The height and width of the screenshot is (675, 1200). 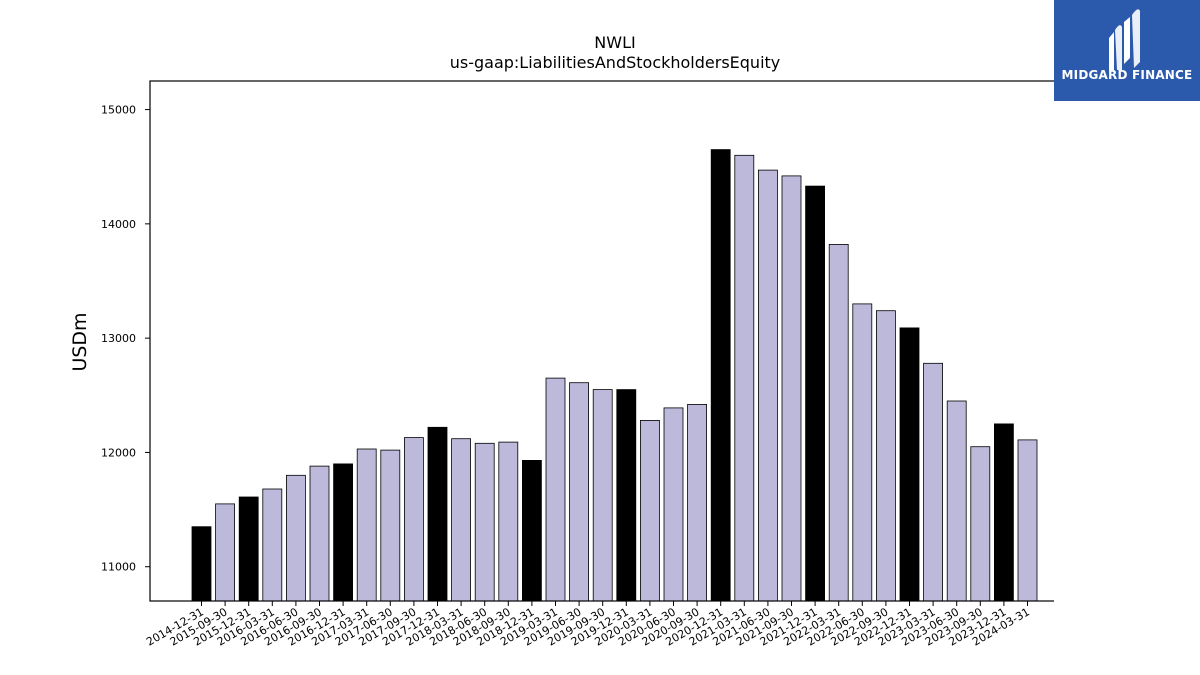 What do you see at coordinates (80, 341) in the screenshot?
I see `y-axis-label: USDm` at bounding box center [80, 341].